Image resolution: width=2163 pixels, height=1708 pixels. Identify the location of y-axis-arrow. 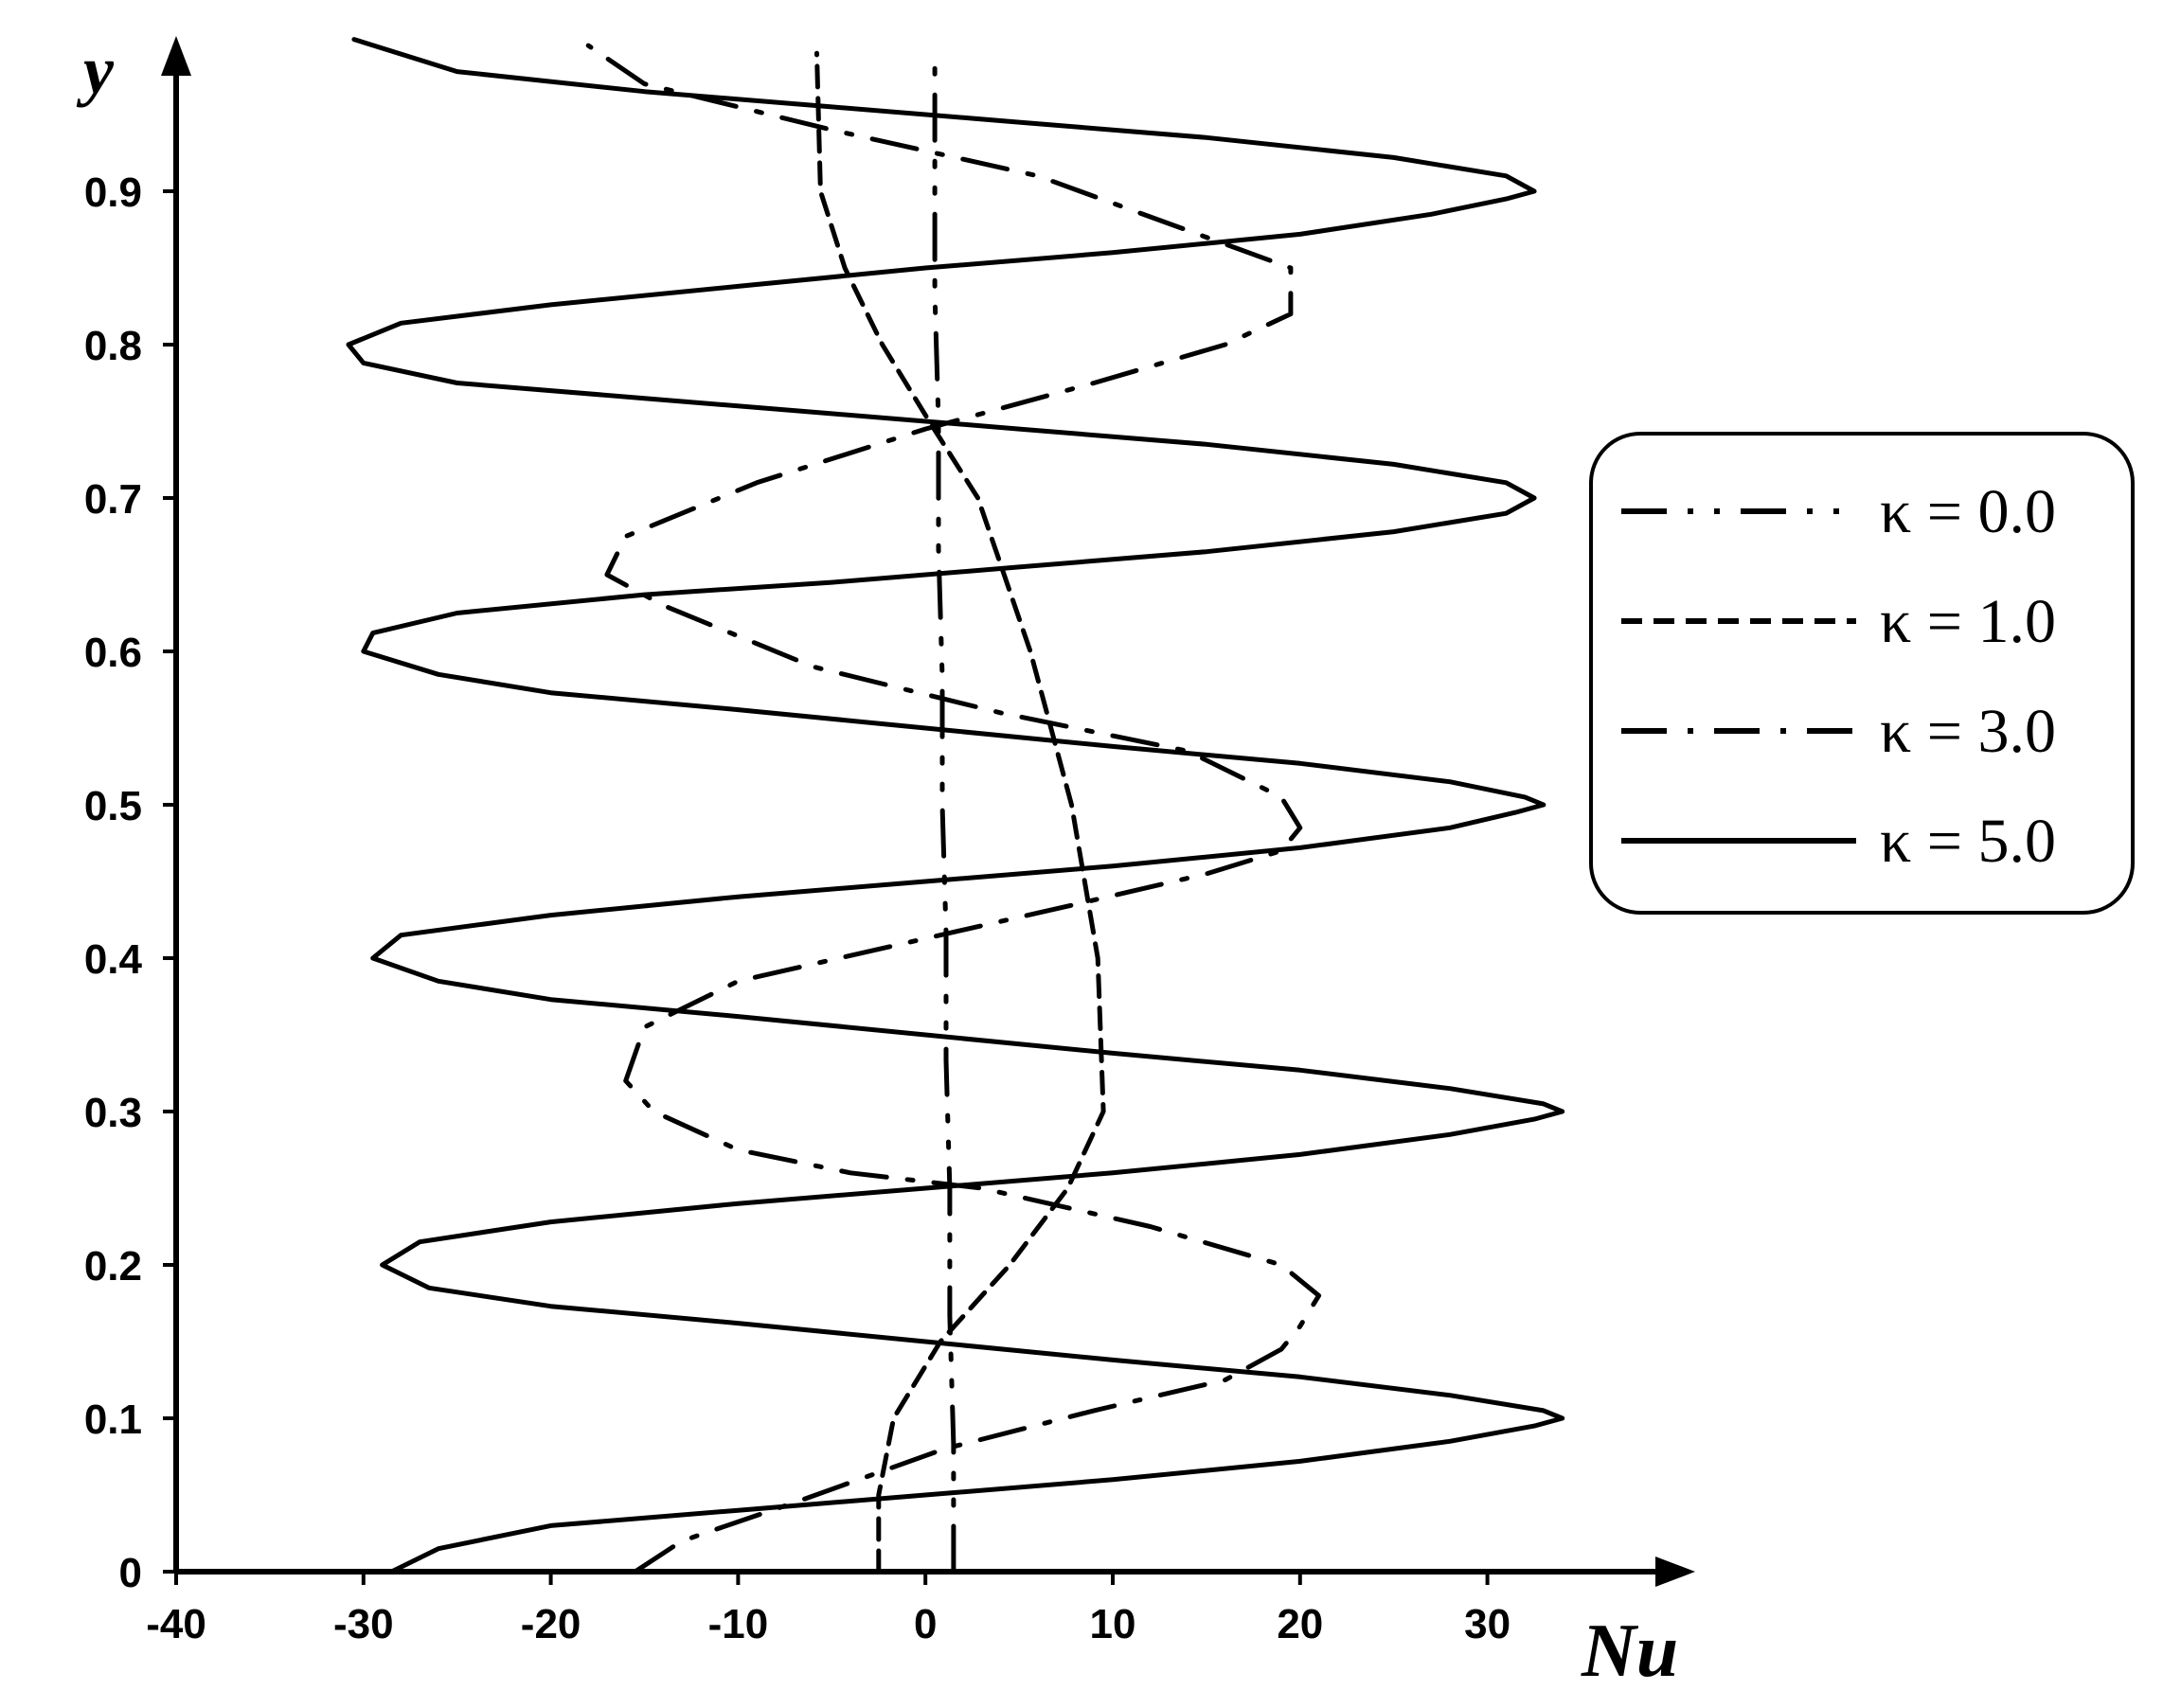
(176, 56).